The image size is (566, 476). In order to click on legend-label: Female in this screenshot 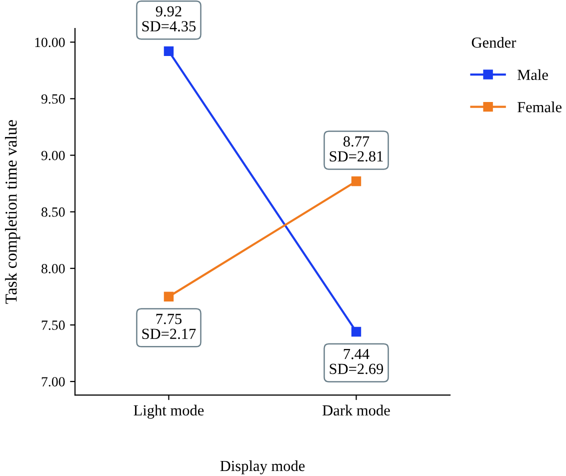, I will do `click(540, 107)`.